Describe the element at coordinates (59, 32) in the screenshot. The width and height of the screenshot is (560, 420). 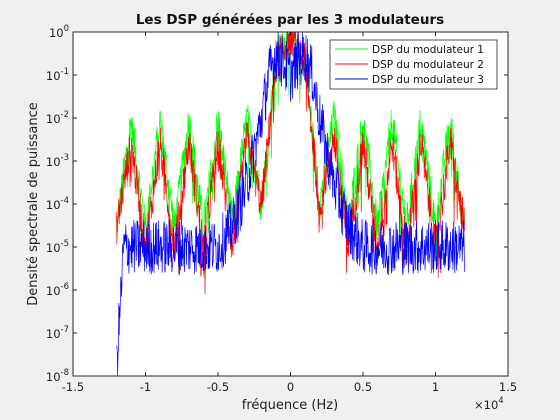
I see `y-tick-label: 10⁰` at that location.